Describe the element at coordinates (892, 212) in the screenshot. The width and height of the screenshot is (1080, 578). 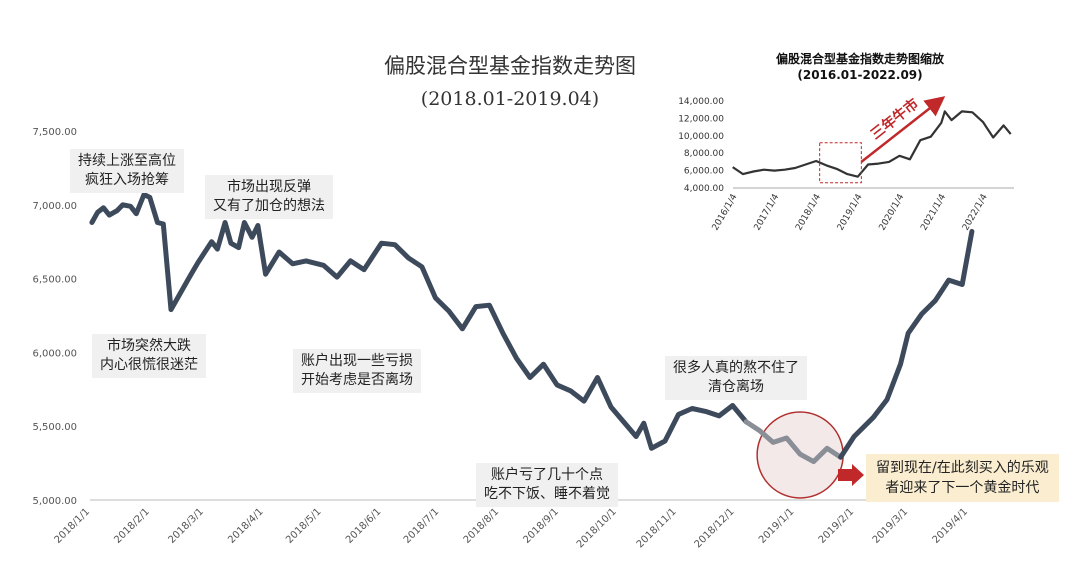
I see `inset-x-tick-label: 2020/1/4` at that location.